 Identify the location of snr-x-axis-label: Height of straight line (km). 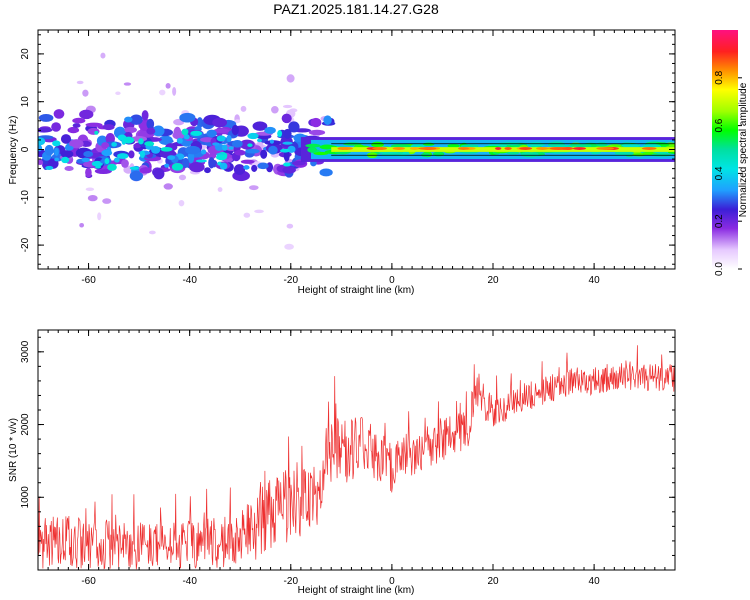
(356, 590).